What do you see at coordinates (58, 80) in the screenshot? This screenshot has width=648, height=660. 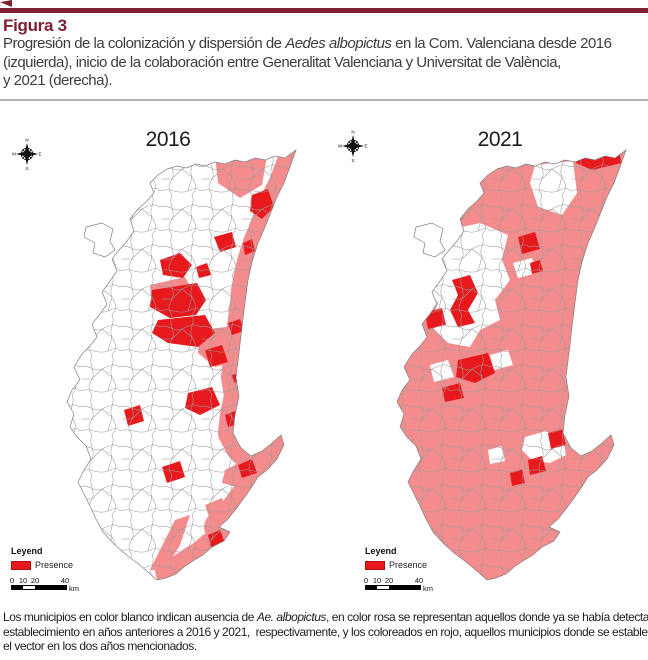 I see `caption-line-3: y 2021 (derecha).` at bounding box center [58, 80].